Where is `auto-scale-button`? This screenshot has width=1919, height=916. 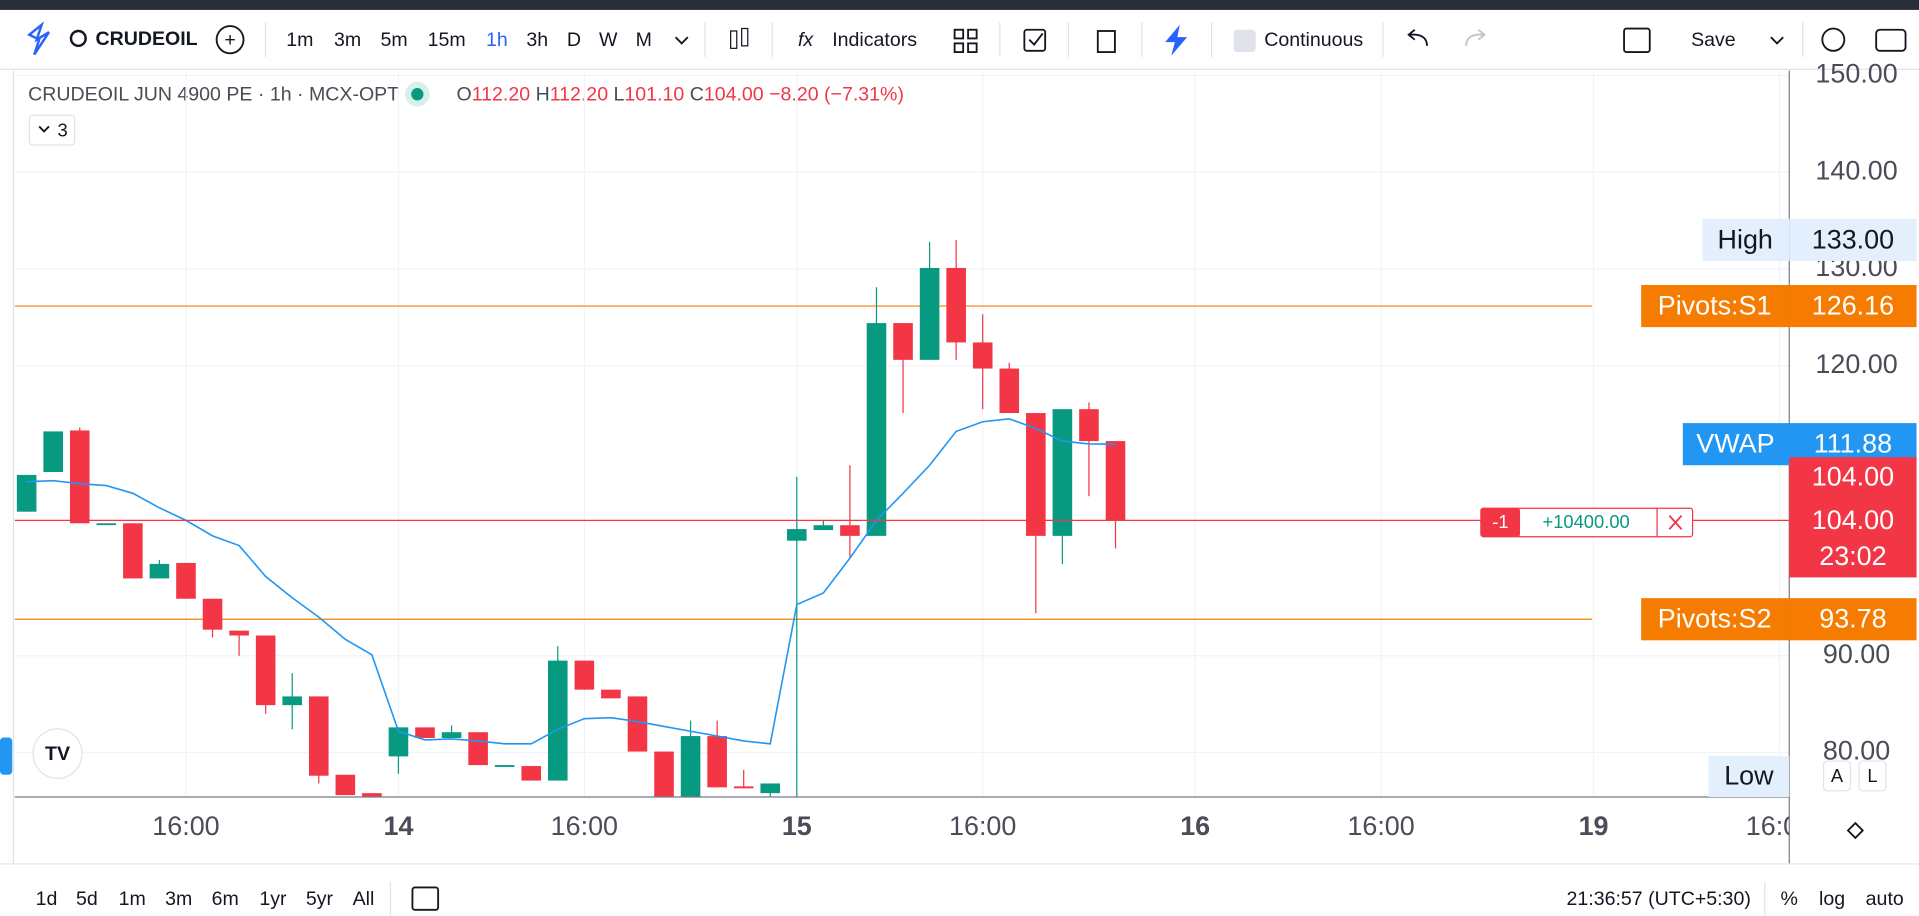
auto-scale-button is located at coordinates (1837, 776).